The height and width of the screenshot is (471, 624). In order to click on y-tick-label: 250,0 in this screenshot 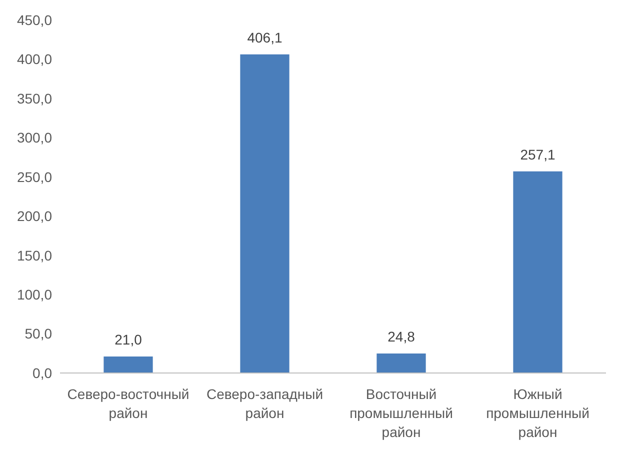, I will do `click(34, 176)`.